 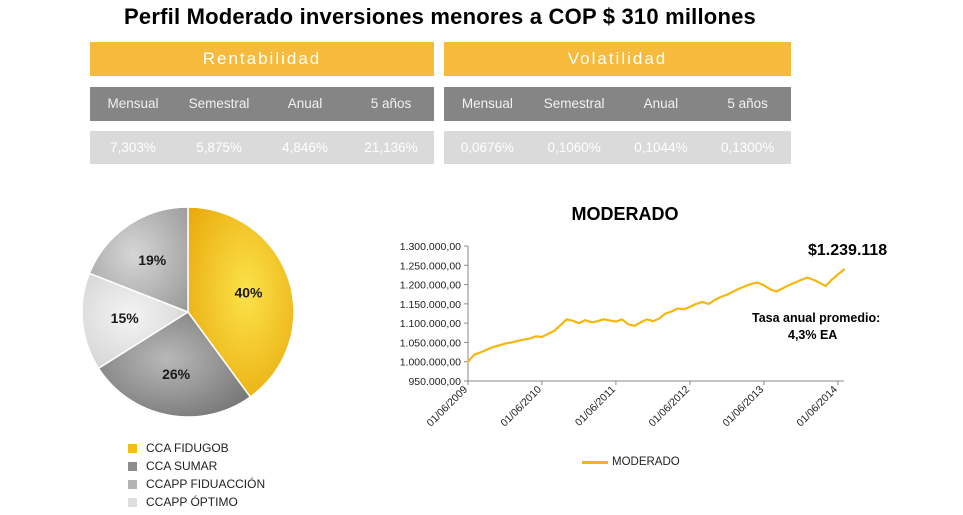 I want to click on legend-item: CCA SUMAR, so click(x=172, y=466).